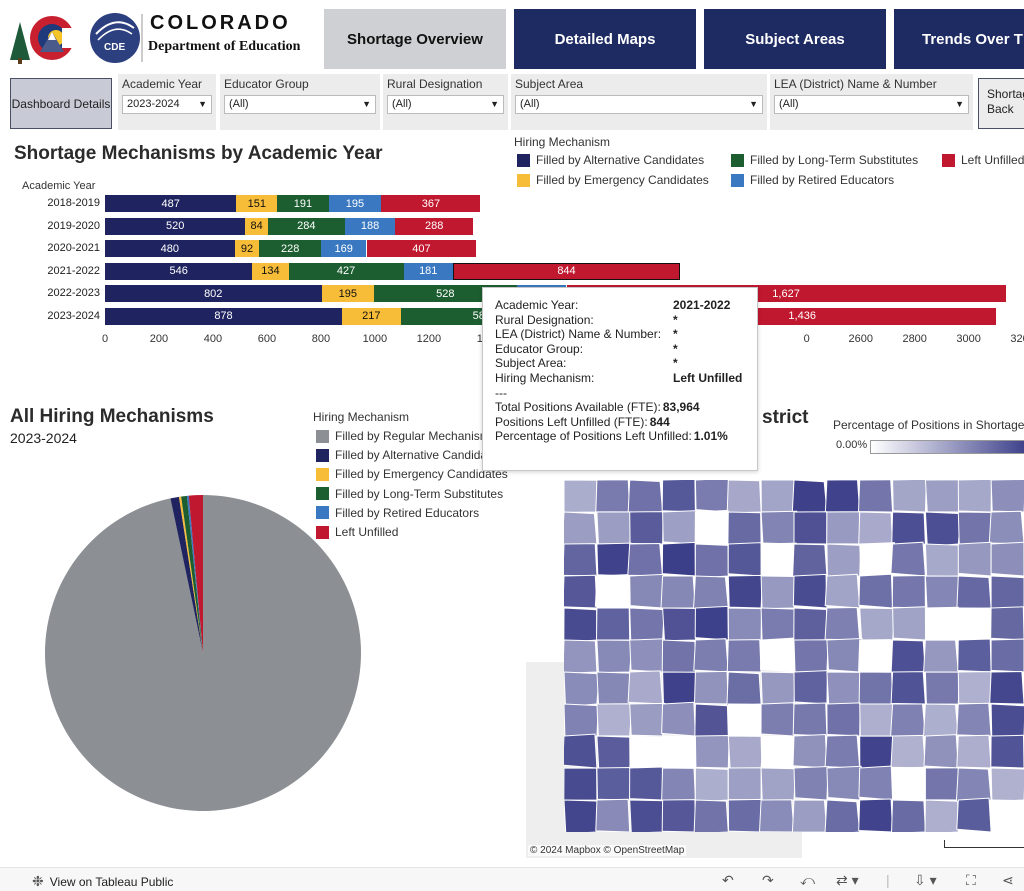 This screenshot has width=1024, height=891. I want to click on shortage-back-button: Shortag Back, so click(1001, 103).